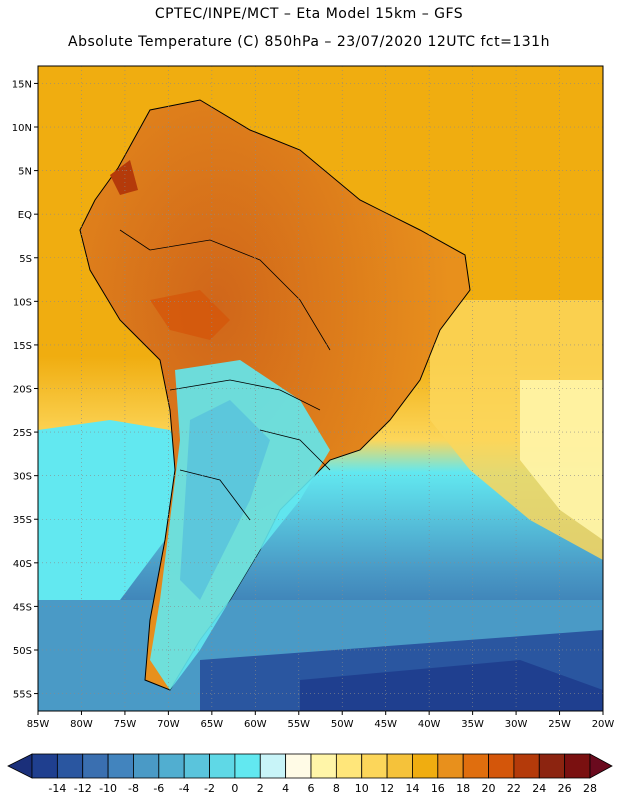 The height and width of the screenshot is (800, 618). I want to click on lat-label: 55S, so click(22, 695).